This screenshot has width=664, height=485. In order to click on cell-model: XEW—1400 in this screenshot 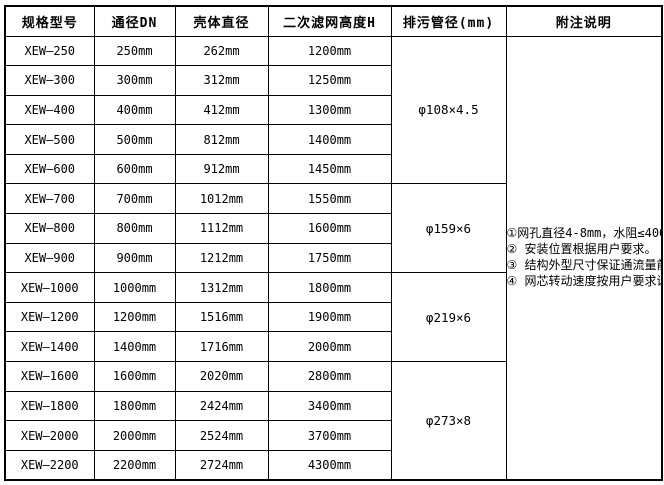, I will do `click(49, 347)`.